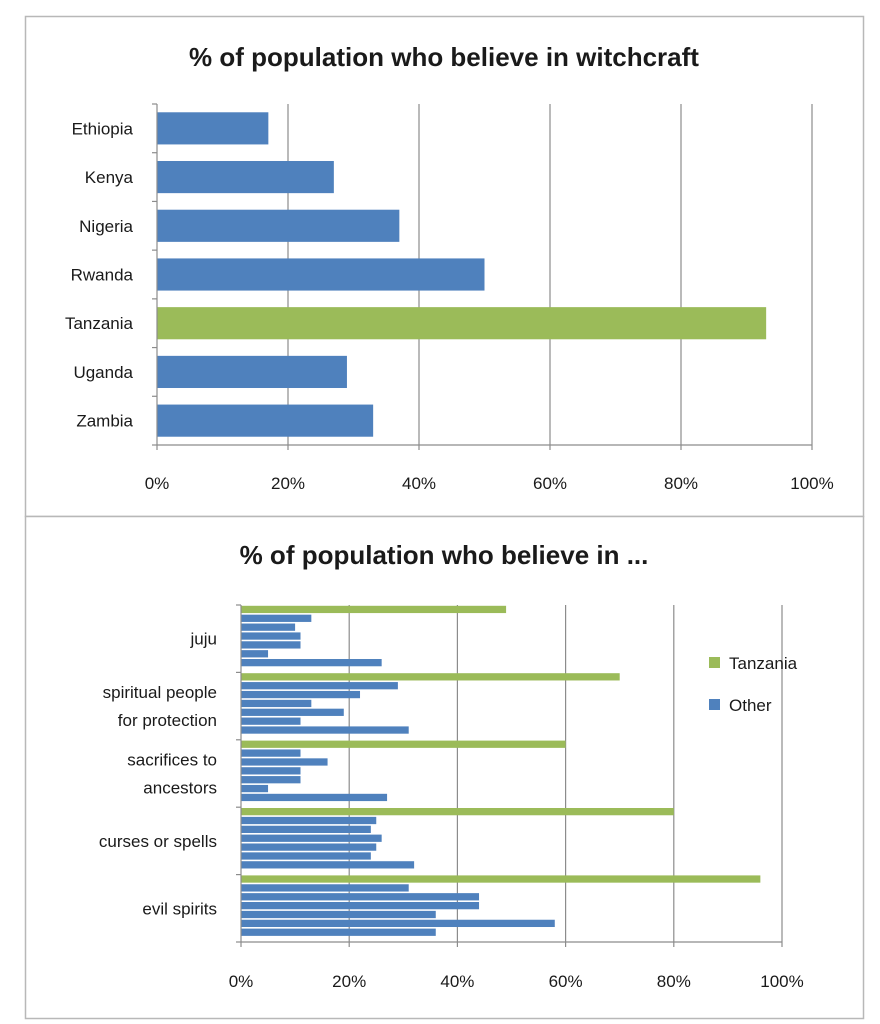 Image resolution: width=880 pixels, height=1024 pixels. I want to click on chart-2-tick-label: 80%, so click(674, 981).